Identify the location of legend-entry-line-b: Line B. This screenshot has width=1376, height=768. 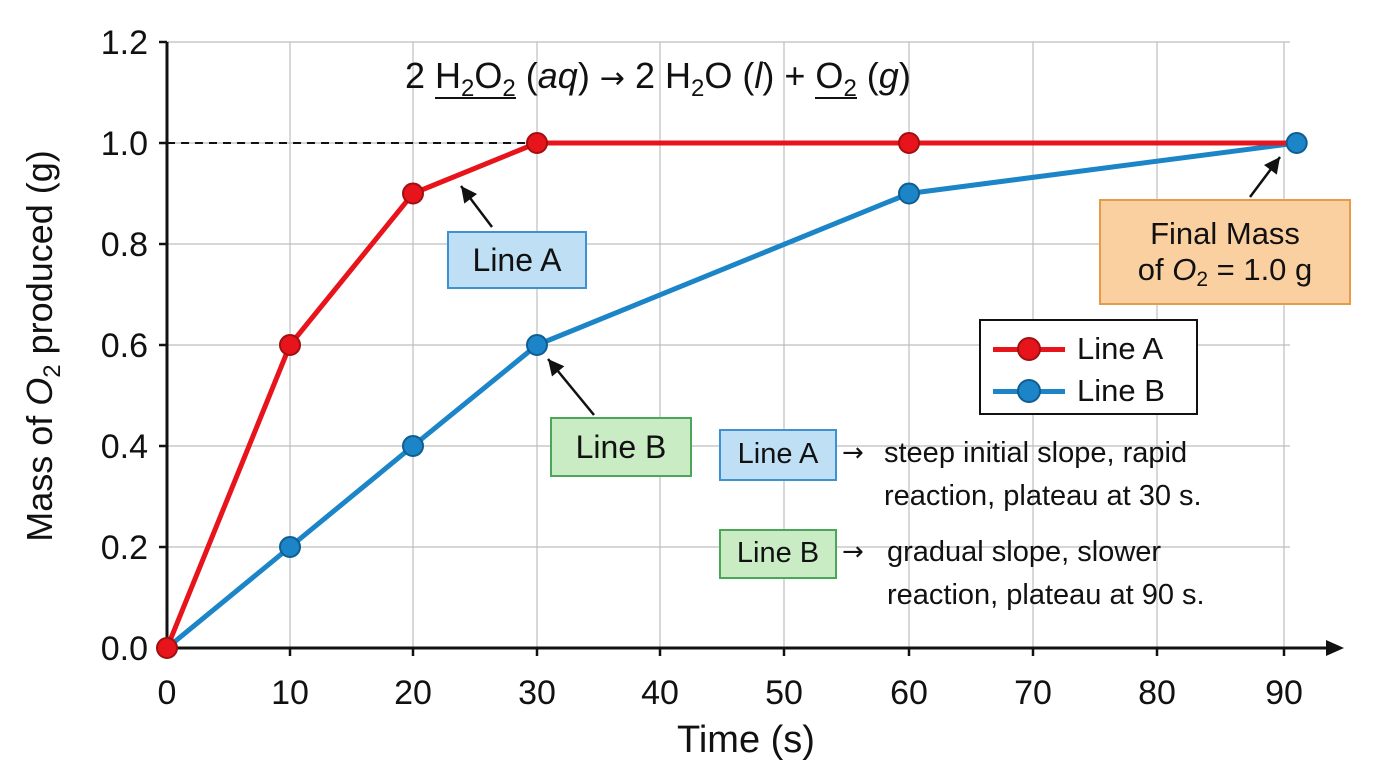
(1090, 391).